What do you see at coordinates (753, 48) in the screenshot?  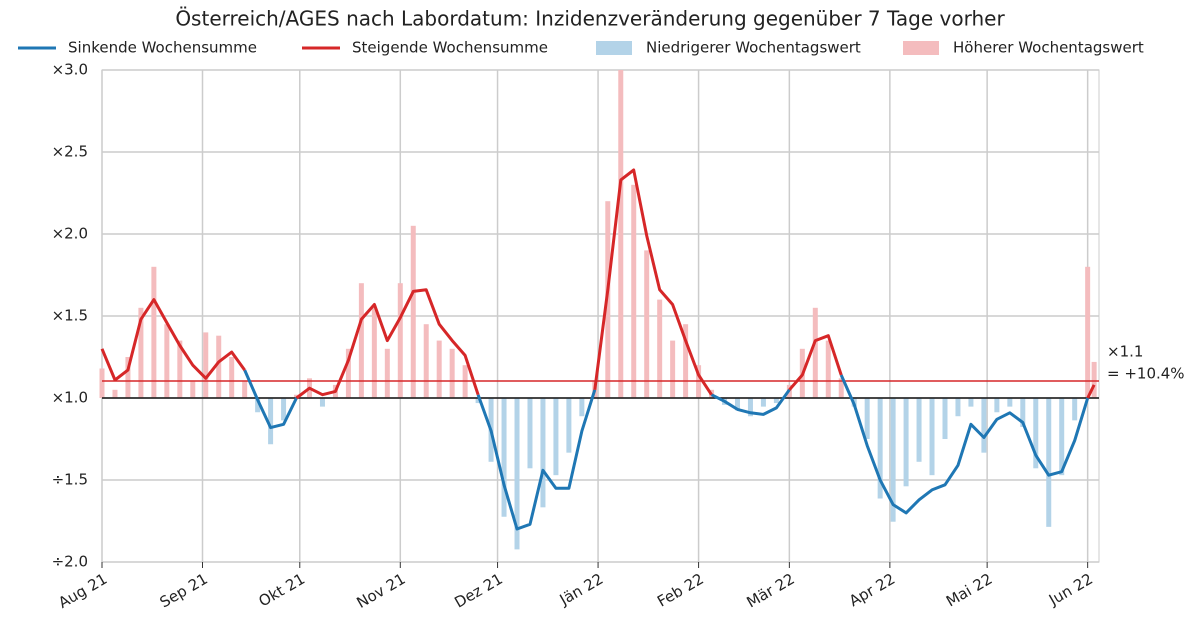 I see `legend-label: Niedrigerer Wochentagswert` at bounding box center [753, 48].